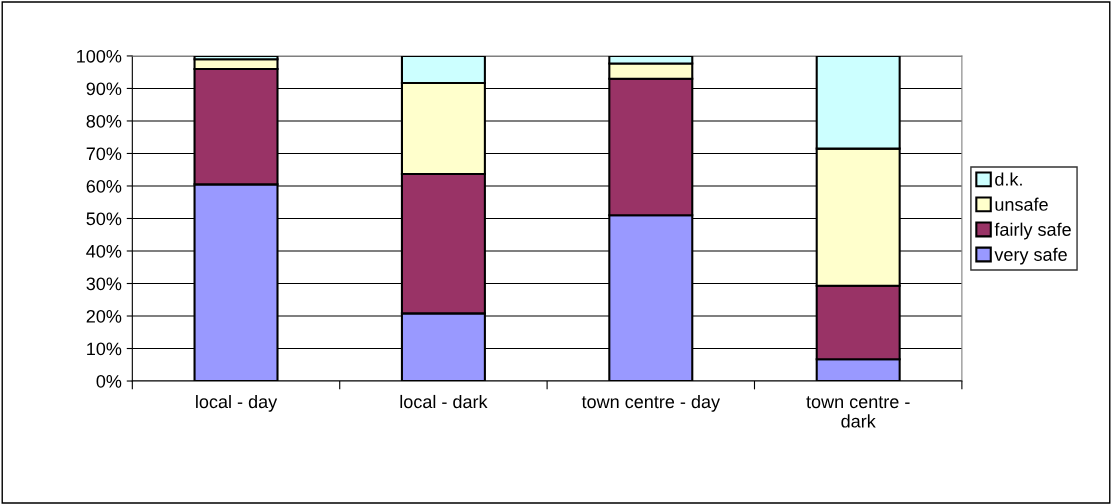 The image size is (1112, 504). I want to click on x-tick-label: local - day, so click(237, 403).